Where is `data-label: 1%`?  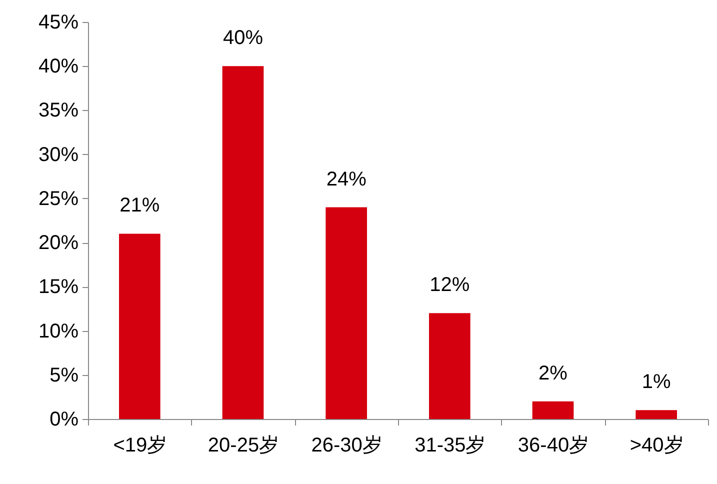 data-label: 1% is located at coordinates (657, 382).